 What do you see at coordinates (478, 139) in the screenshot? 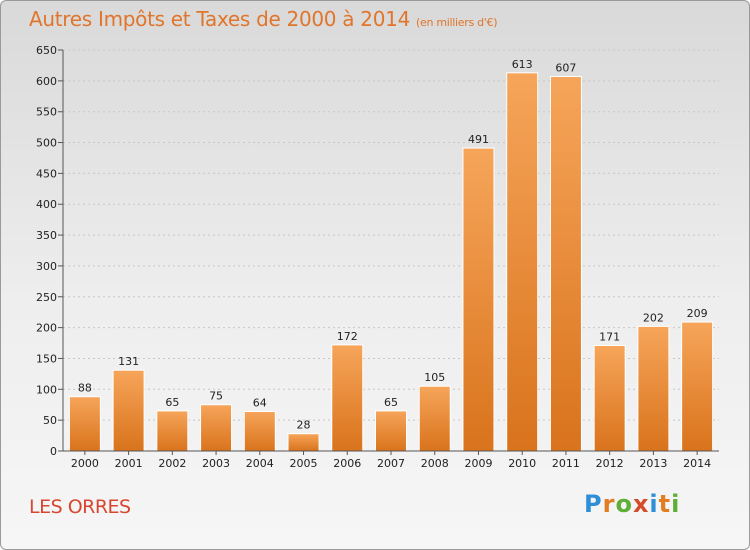
I see `value-label-2009: 491` at bounding box center [478, 139].